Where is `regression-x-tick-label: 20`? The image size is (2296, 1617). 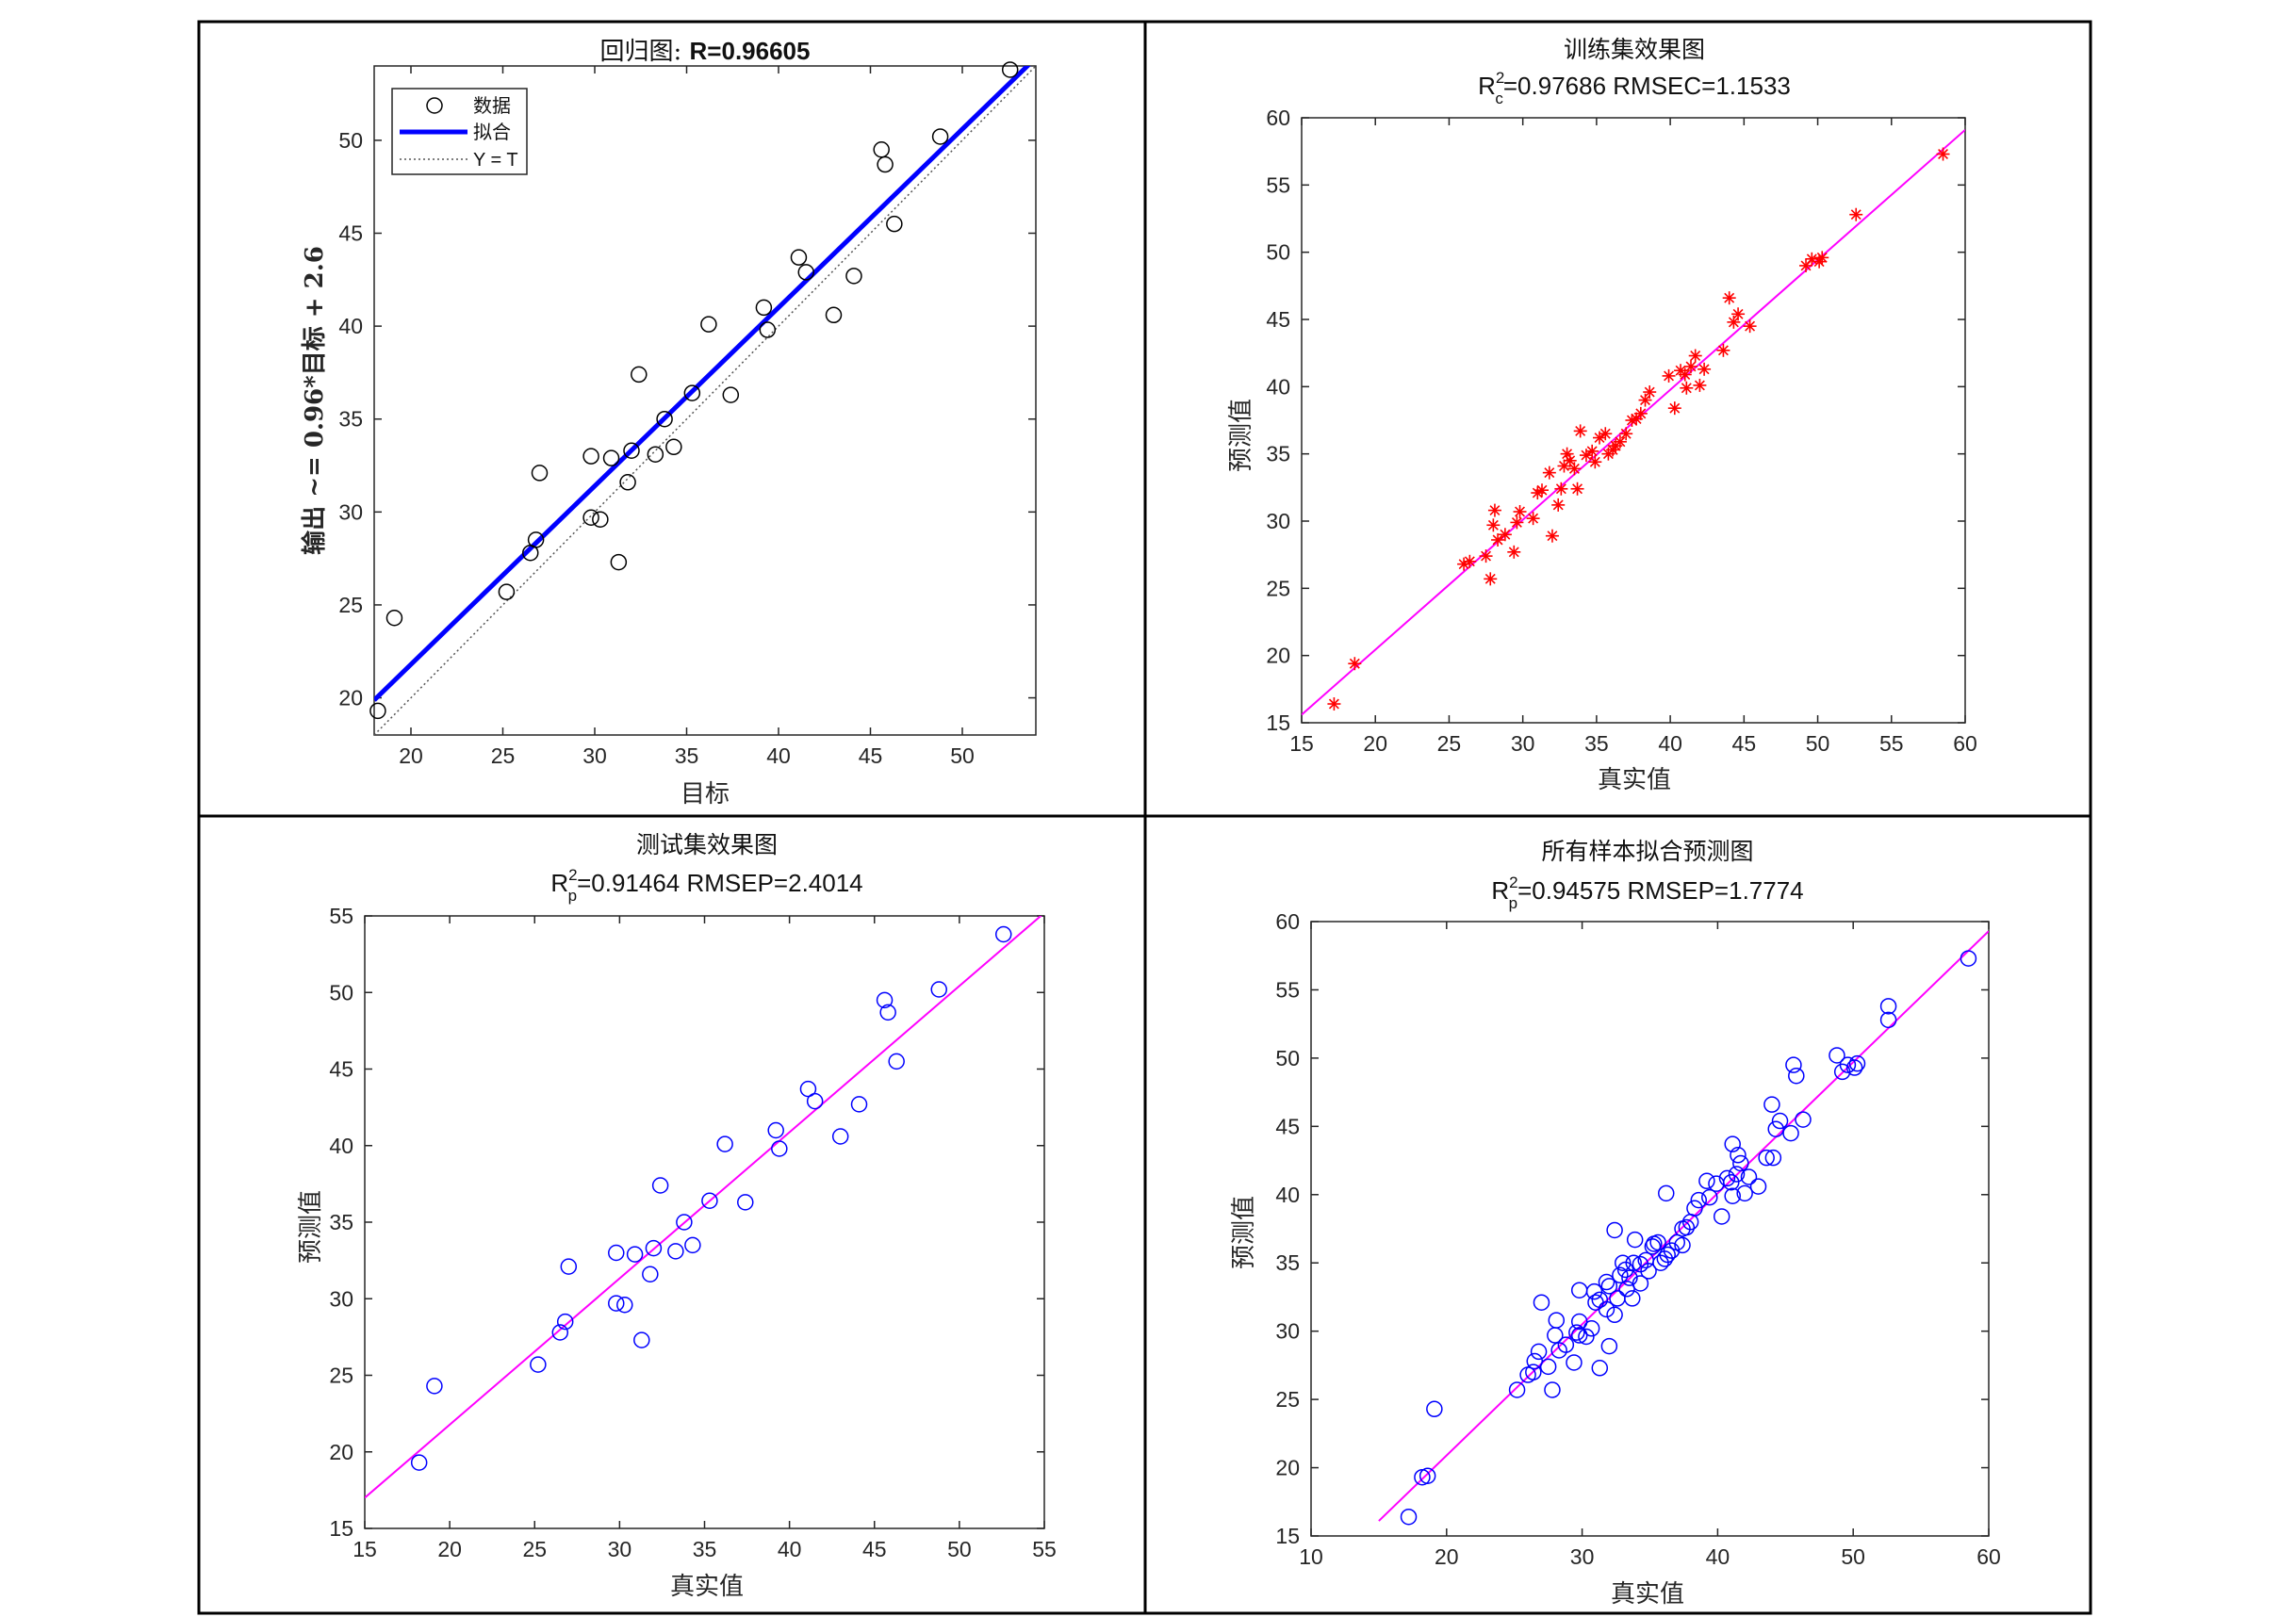 regression-x-tick-label: 20 is located at coordinates (411, 755).